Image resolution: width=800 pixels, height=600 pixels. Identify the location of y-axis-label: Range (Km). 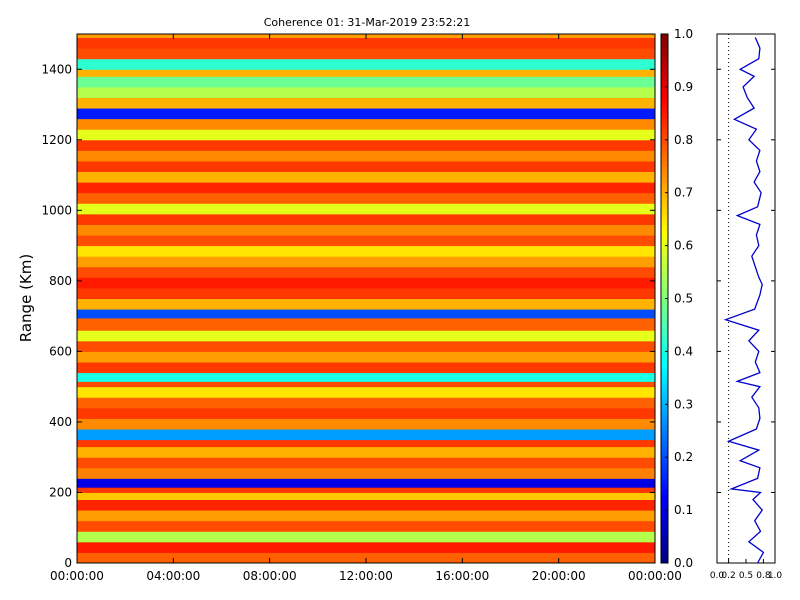
(26, 298).